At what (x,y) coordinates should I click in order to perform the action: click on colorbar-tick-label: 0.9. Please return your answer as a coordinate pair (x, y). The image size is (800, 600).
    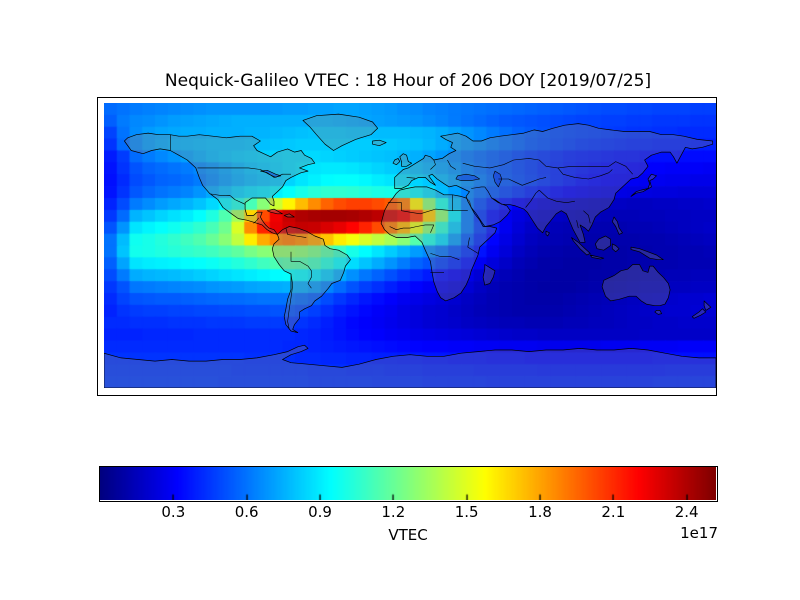
    Looking at the image, I should click on (320, 512).